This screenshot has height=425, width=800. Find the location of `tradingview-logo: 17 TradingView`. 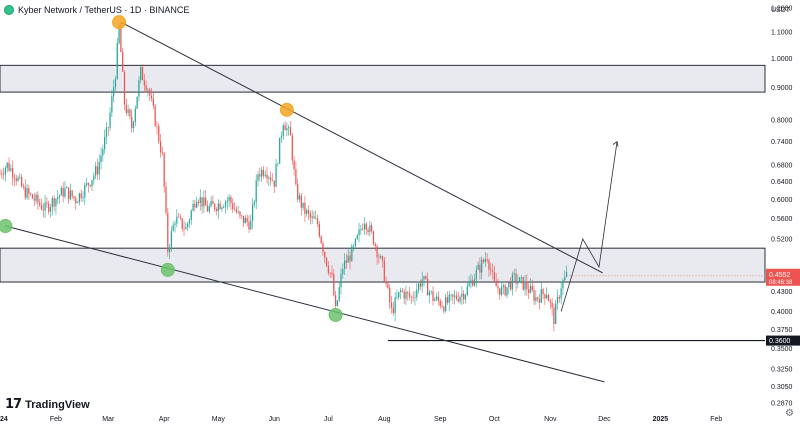

tradingview-logo: 17 TradingView is located at coordinates (47, 404).